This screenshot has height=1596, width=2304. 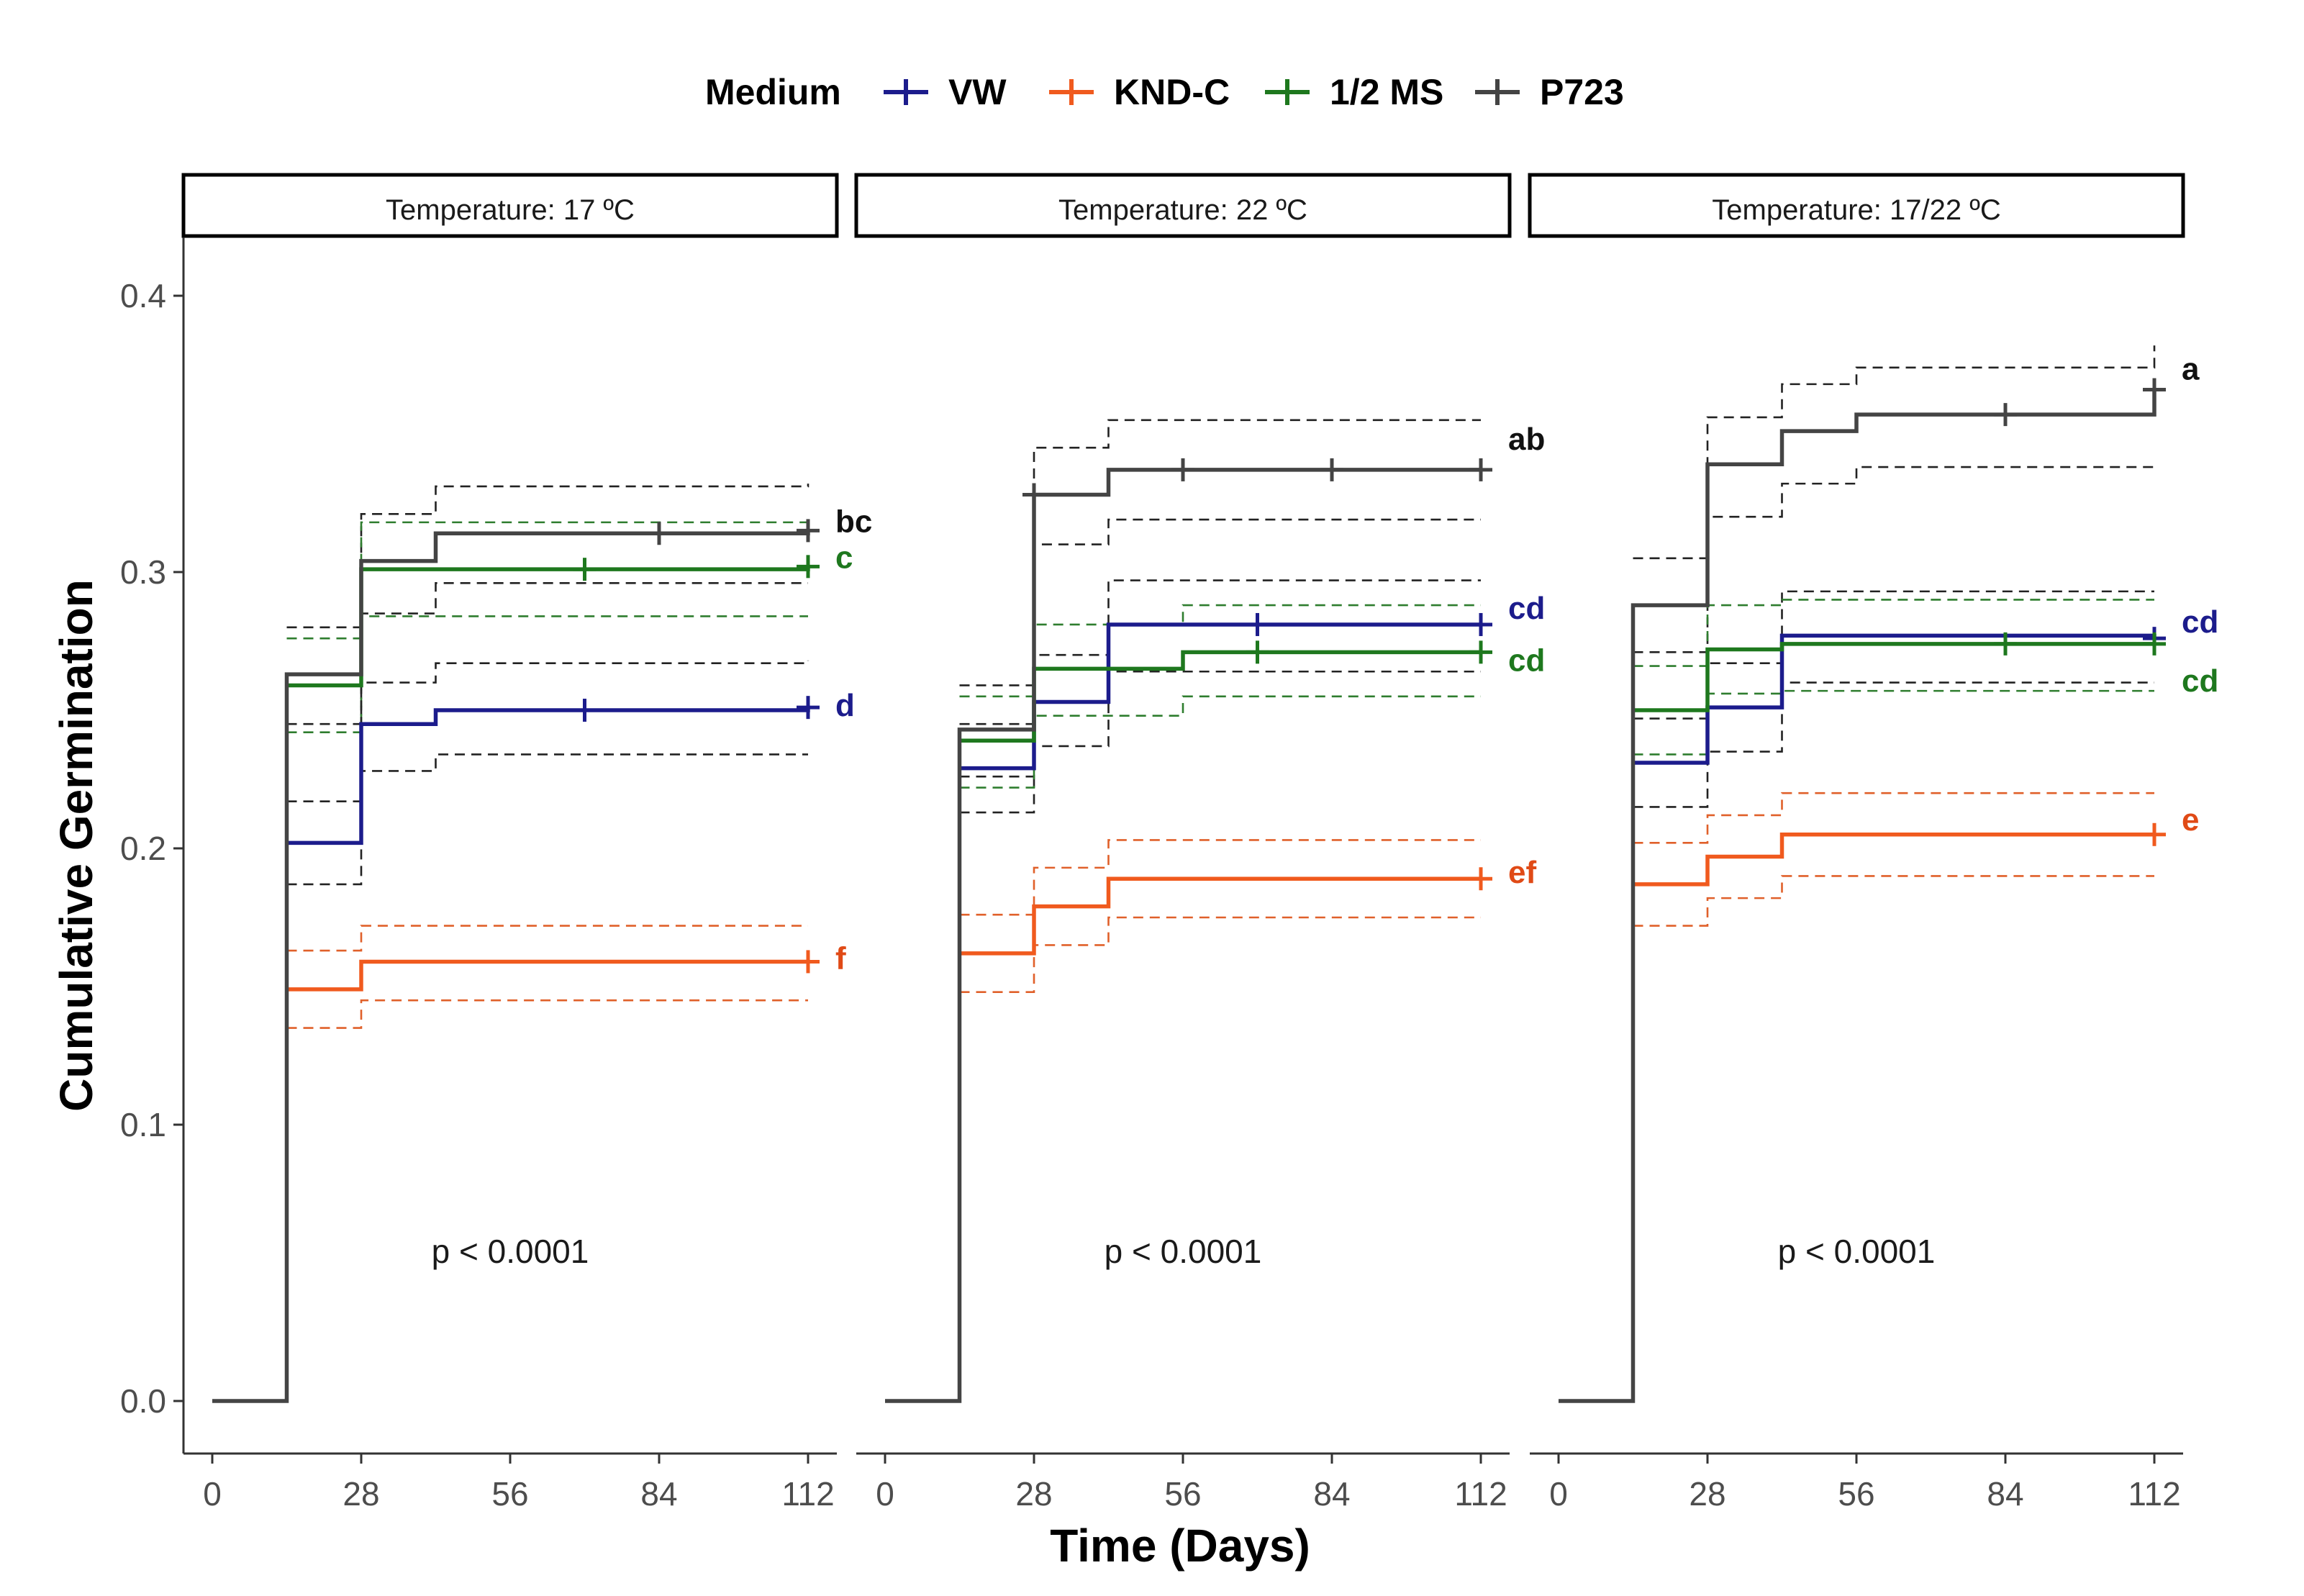 I want to click on legend-title: Medium, so click(x=773, y=92).